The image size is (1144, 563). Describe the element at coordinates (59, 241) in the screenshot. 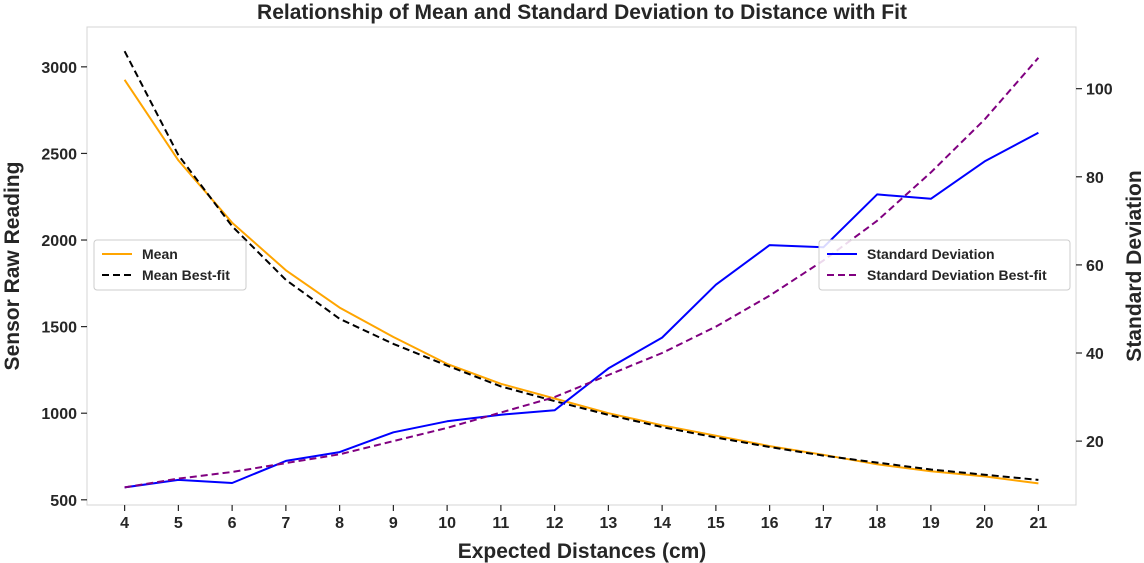

I see `left-y-tick-label-2000: 2000` at that location.